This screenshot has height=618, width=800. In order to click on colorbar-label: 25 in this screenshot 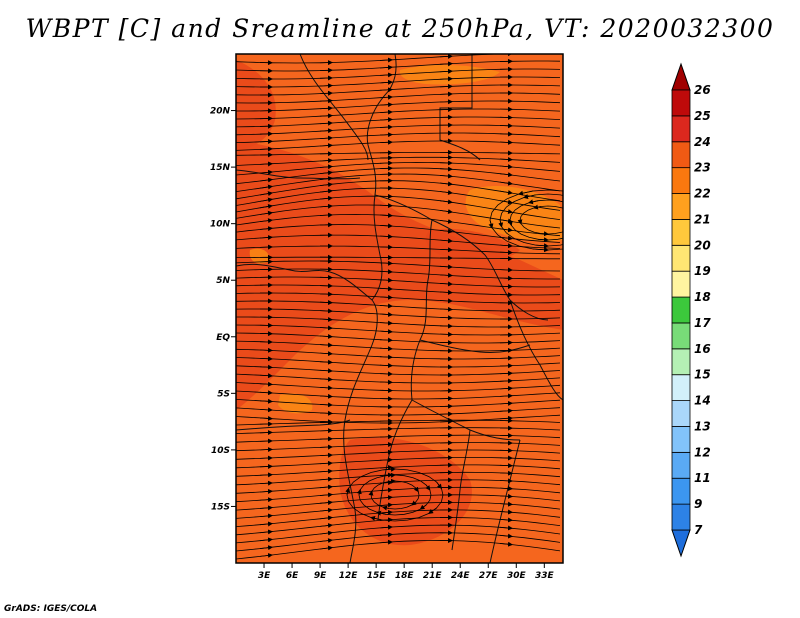, I will do `click(702, 116)`.